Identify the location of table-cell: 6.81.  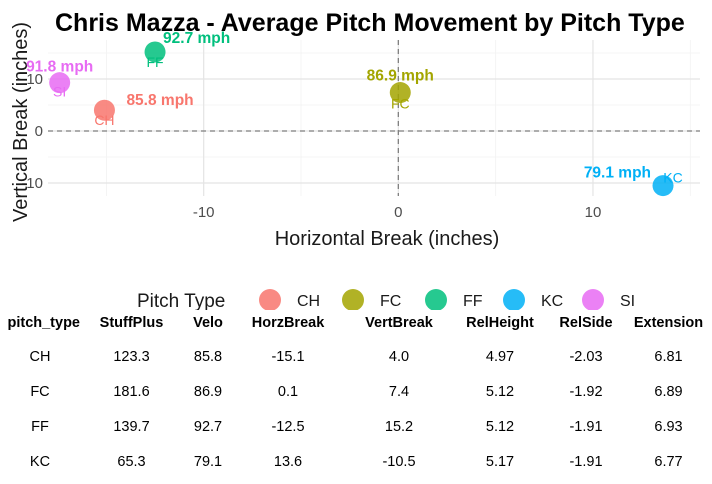
(668, 356).